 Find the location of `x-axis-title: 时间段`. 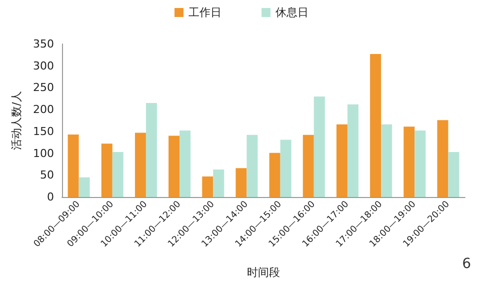

x-axis-title: 时间段 is located at coordinates (263, 272).